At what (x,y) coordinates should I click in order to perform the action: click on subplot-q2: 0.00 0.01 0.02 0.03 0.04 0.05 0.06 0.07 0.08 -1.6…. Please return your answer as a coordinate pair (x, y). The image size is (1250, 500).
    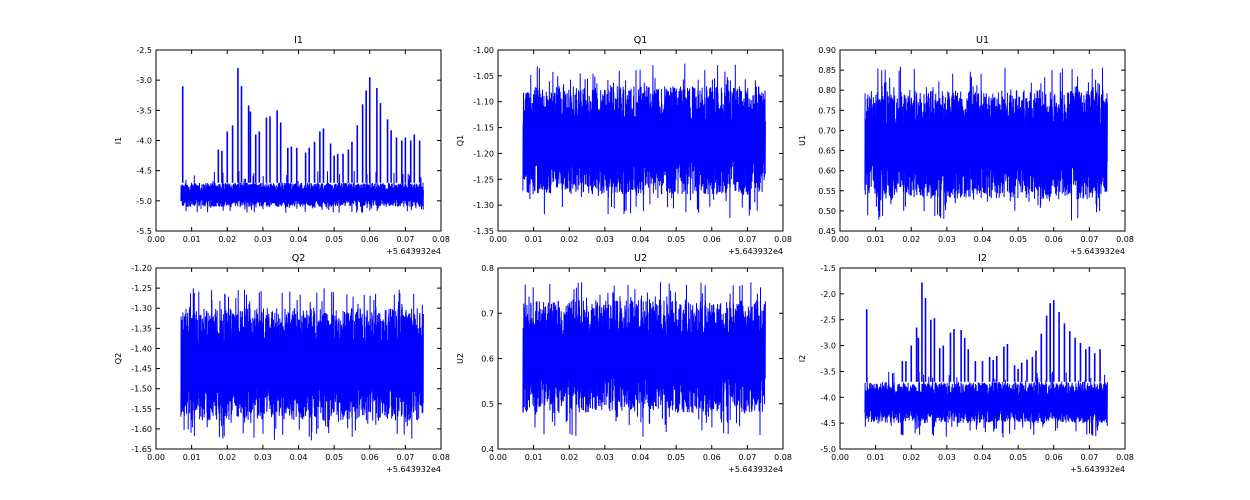
    Looking at the image, I should click on (282, 363).